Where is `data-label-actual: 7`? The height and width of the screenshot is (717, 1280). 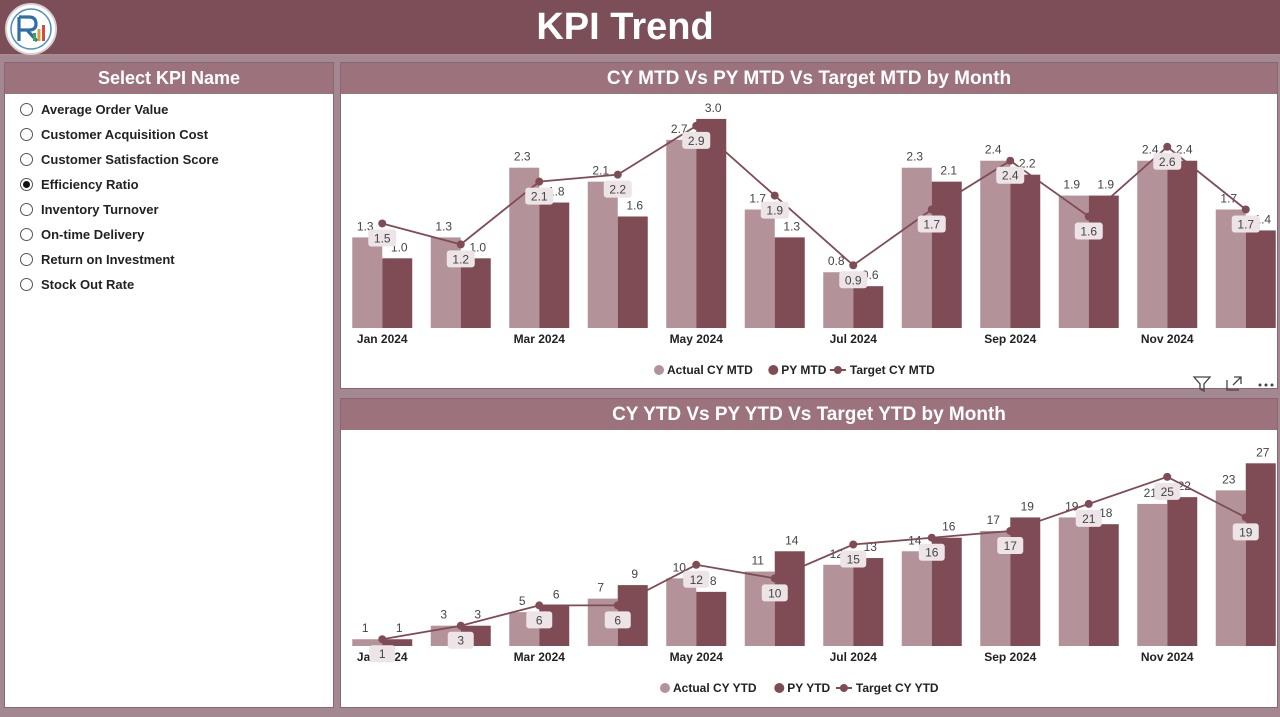
data-label-actual: 7 is located at coordinates (600, 588).